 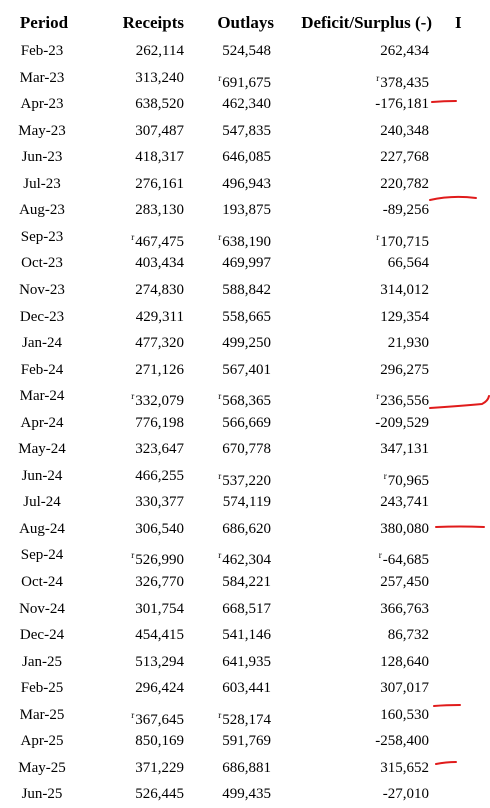 I want to click on cell-outlays: 566,669, so click(x=230, y=423).